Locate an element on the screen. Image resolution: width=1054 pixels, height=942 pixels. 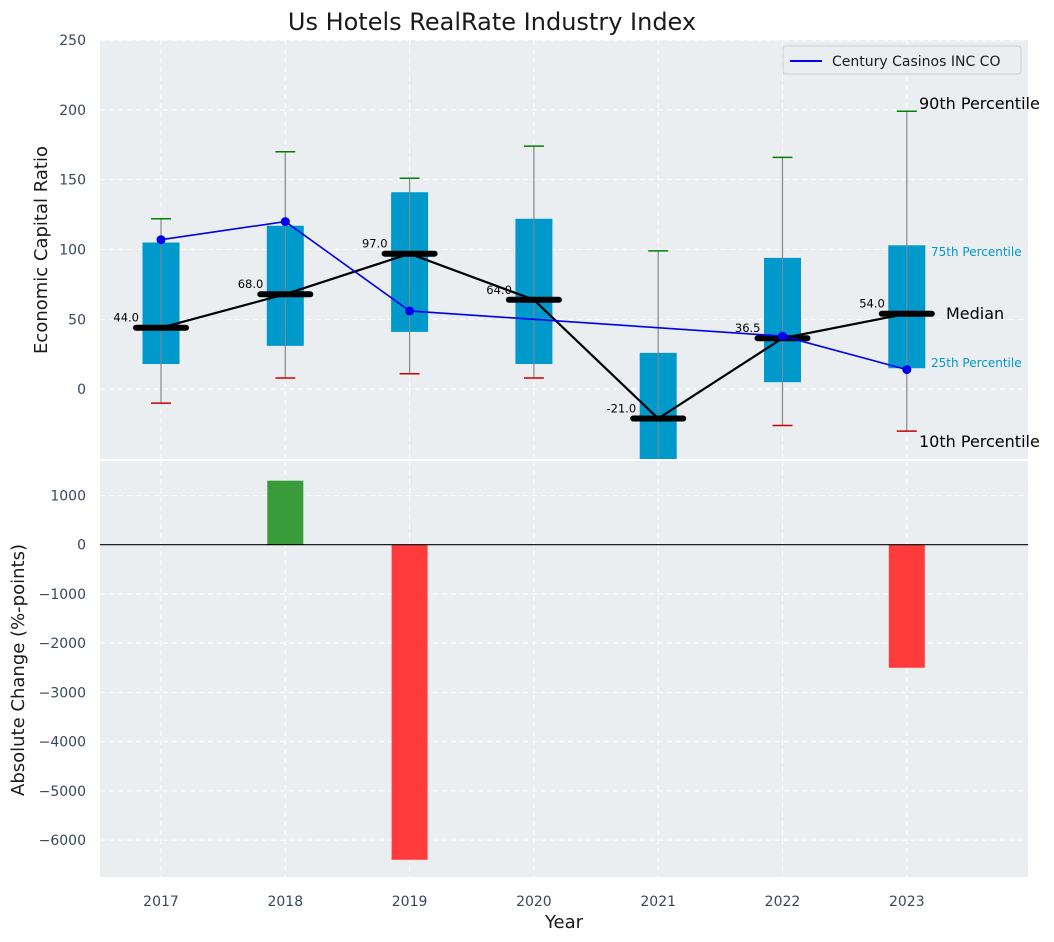
x-tick-labels: 2017 2018 2019 2020 2021 2022 2023 is located at coordinates (533, 902).